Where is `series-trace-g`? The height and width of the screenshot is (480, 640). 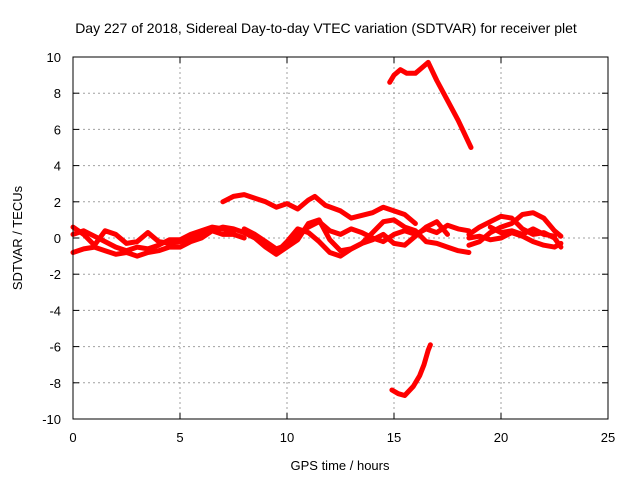 series-trace-g is located at coordinates (361, 239).